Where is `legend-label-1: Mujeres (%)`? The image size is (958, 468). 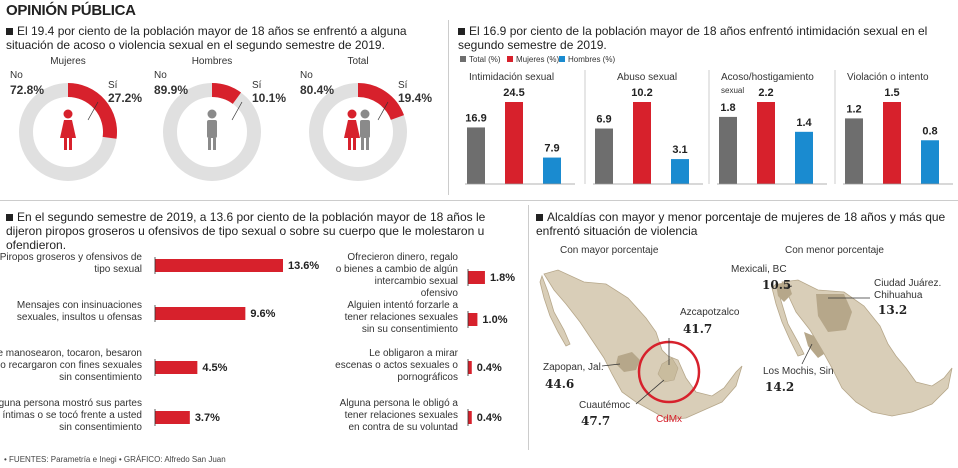 legend-label-1: Mujeres (%) is located at coordinates (537, 59).